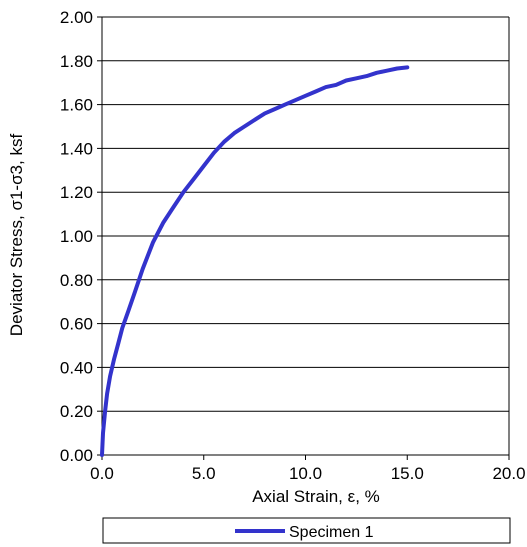  I want to click on x-tick-label-2: 10.0, so click(305, 473).